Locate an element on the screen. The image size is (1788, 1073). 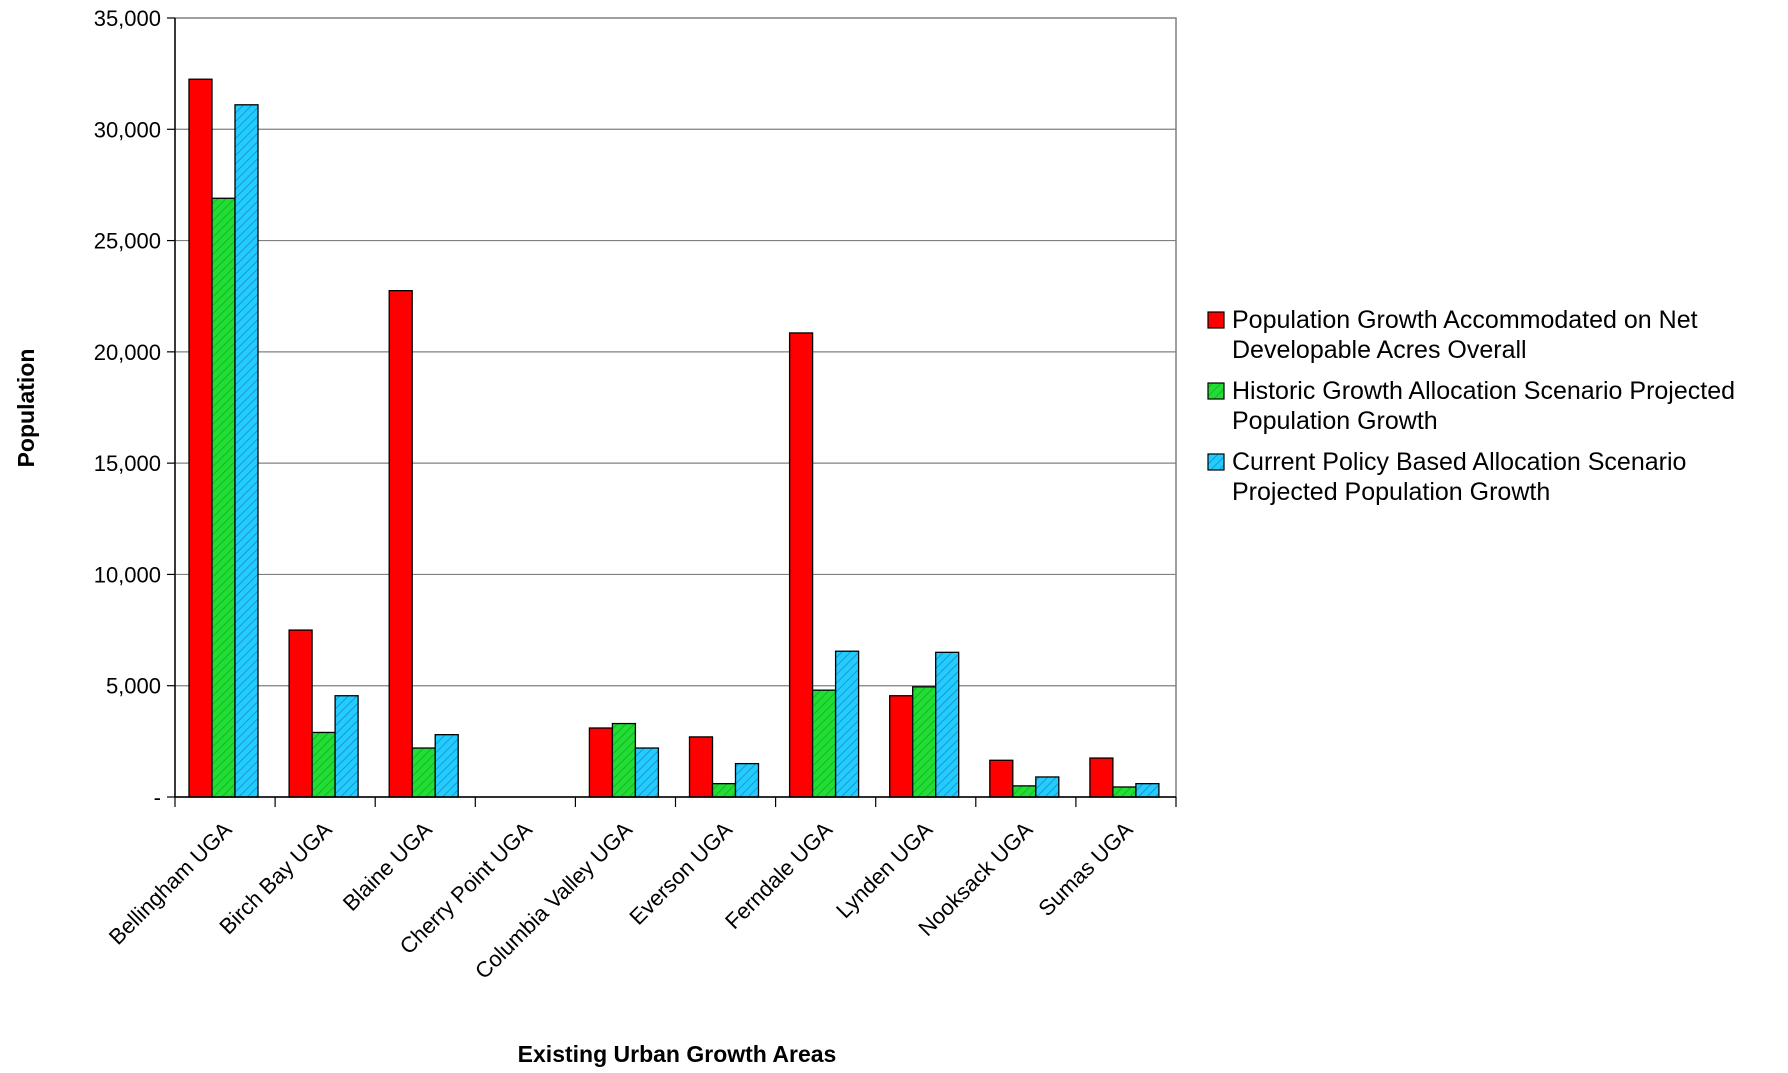
x-tick-label: Sumas UGA is located at coordinates (1085, 869).